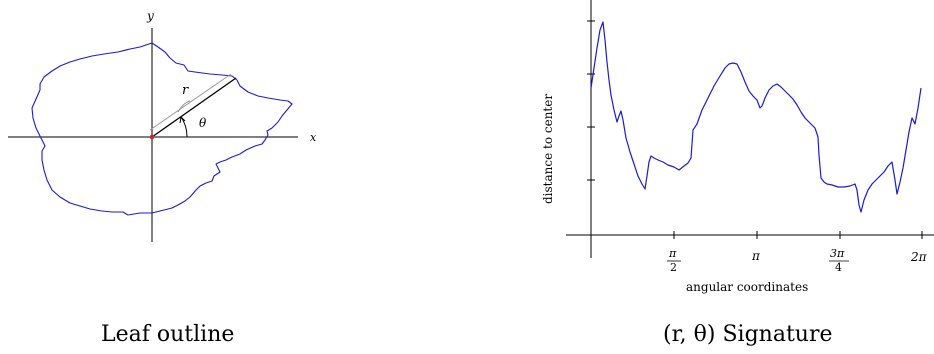  Describe the element at coordinates (150, 16) in the screenshot. I see `y-axis-label: y` at that location.